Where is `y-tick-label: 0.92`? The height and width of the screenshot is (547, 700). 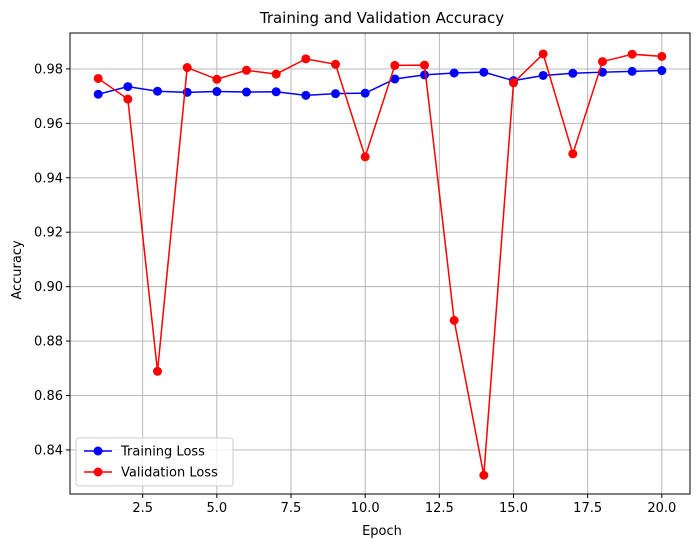 y-tick-label: 0.92 is located at coordinates (48, 233).